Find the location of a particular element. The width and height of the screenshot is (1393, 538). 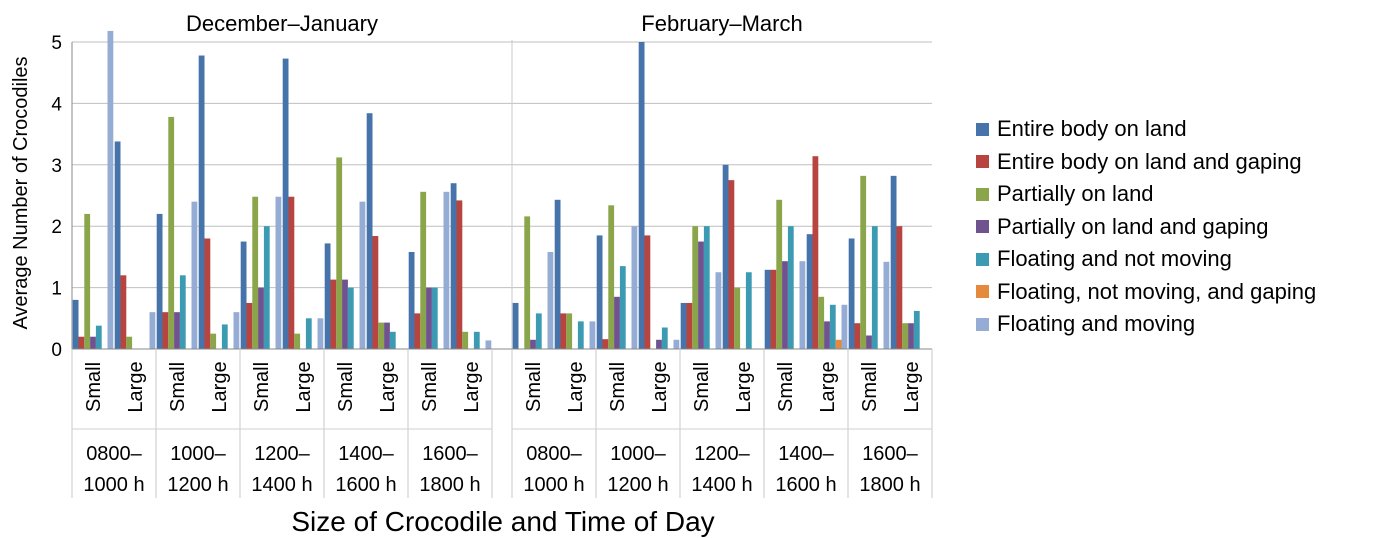

time-label-line1: 1600– is located at coordinates (890, 454).